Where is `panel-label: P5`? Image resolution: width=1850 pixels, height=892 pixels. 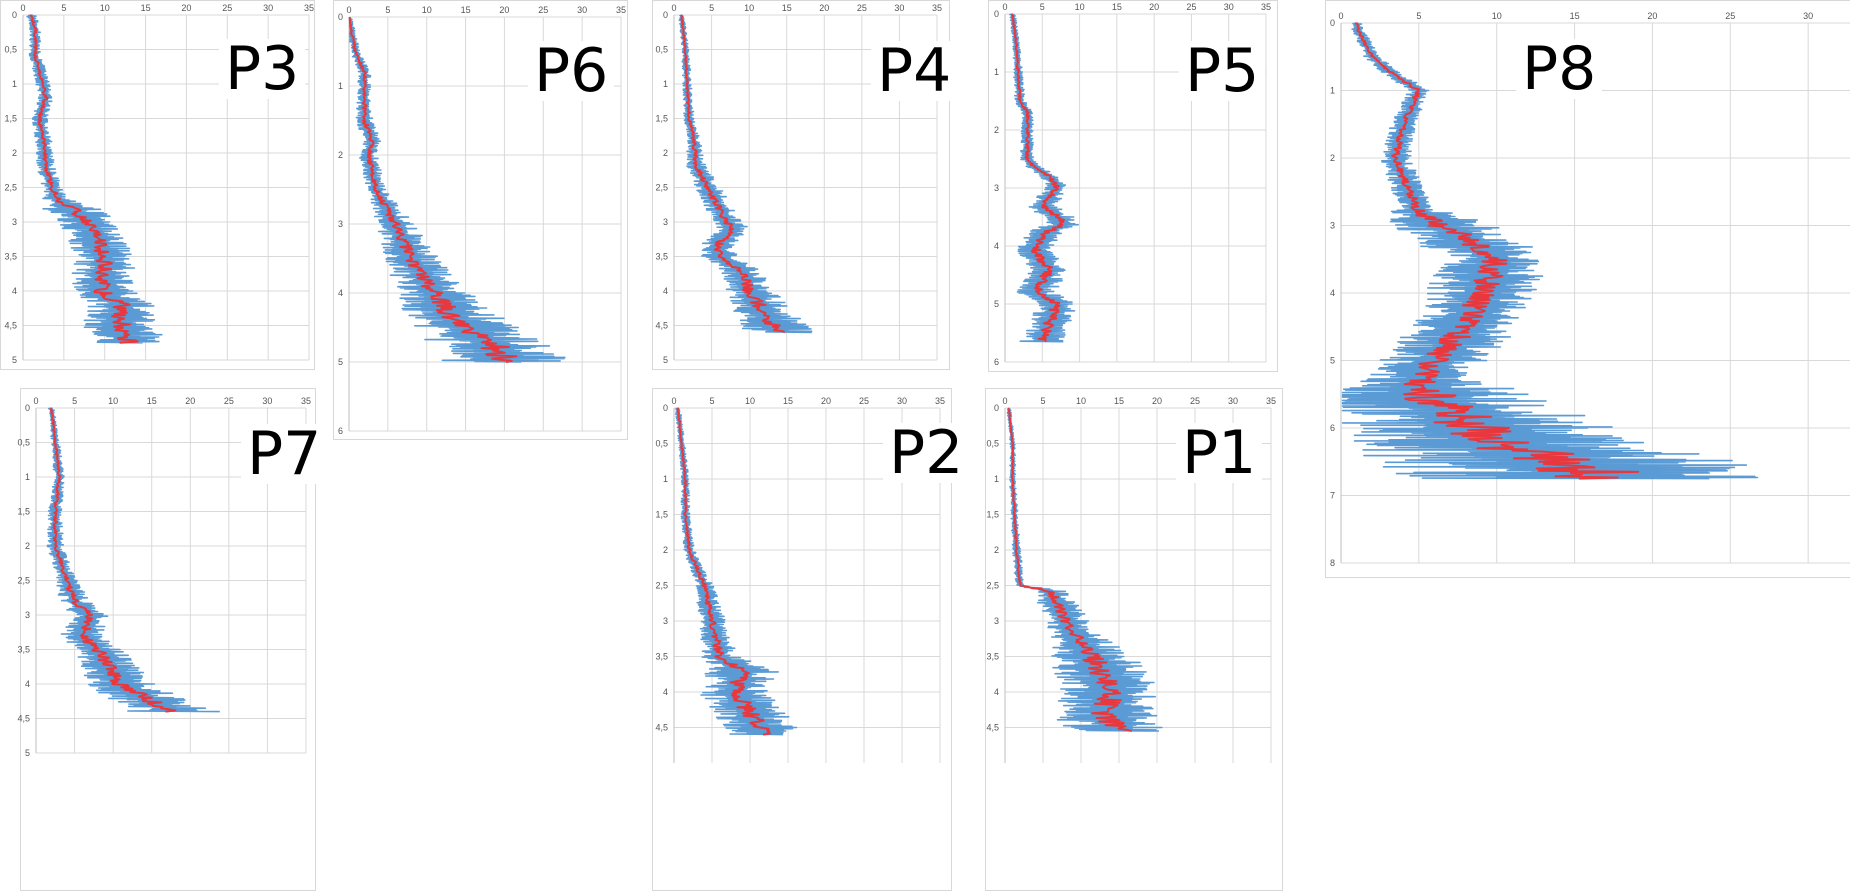 panel-label: P5 is located at coordinates (1222, 71).